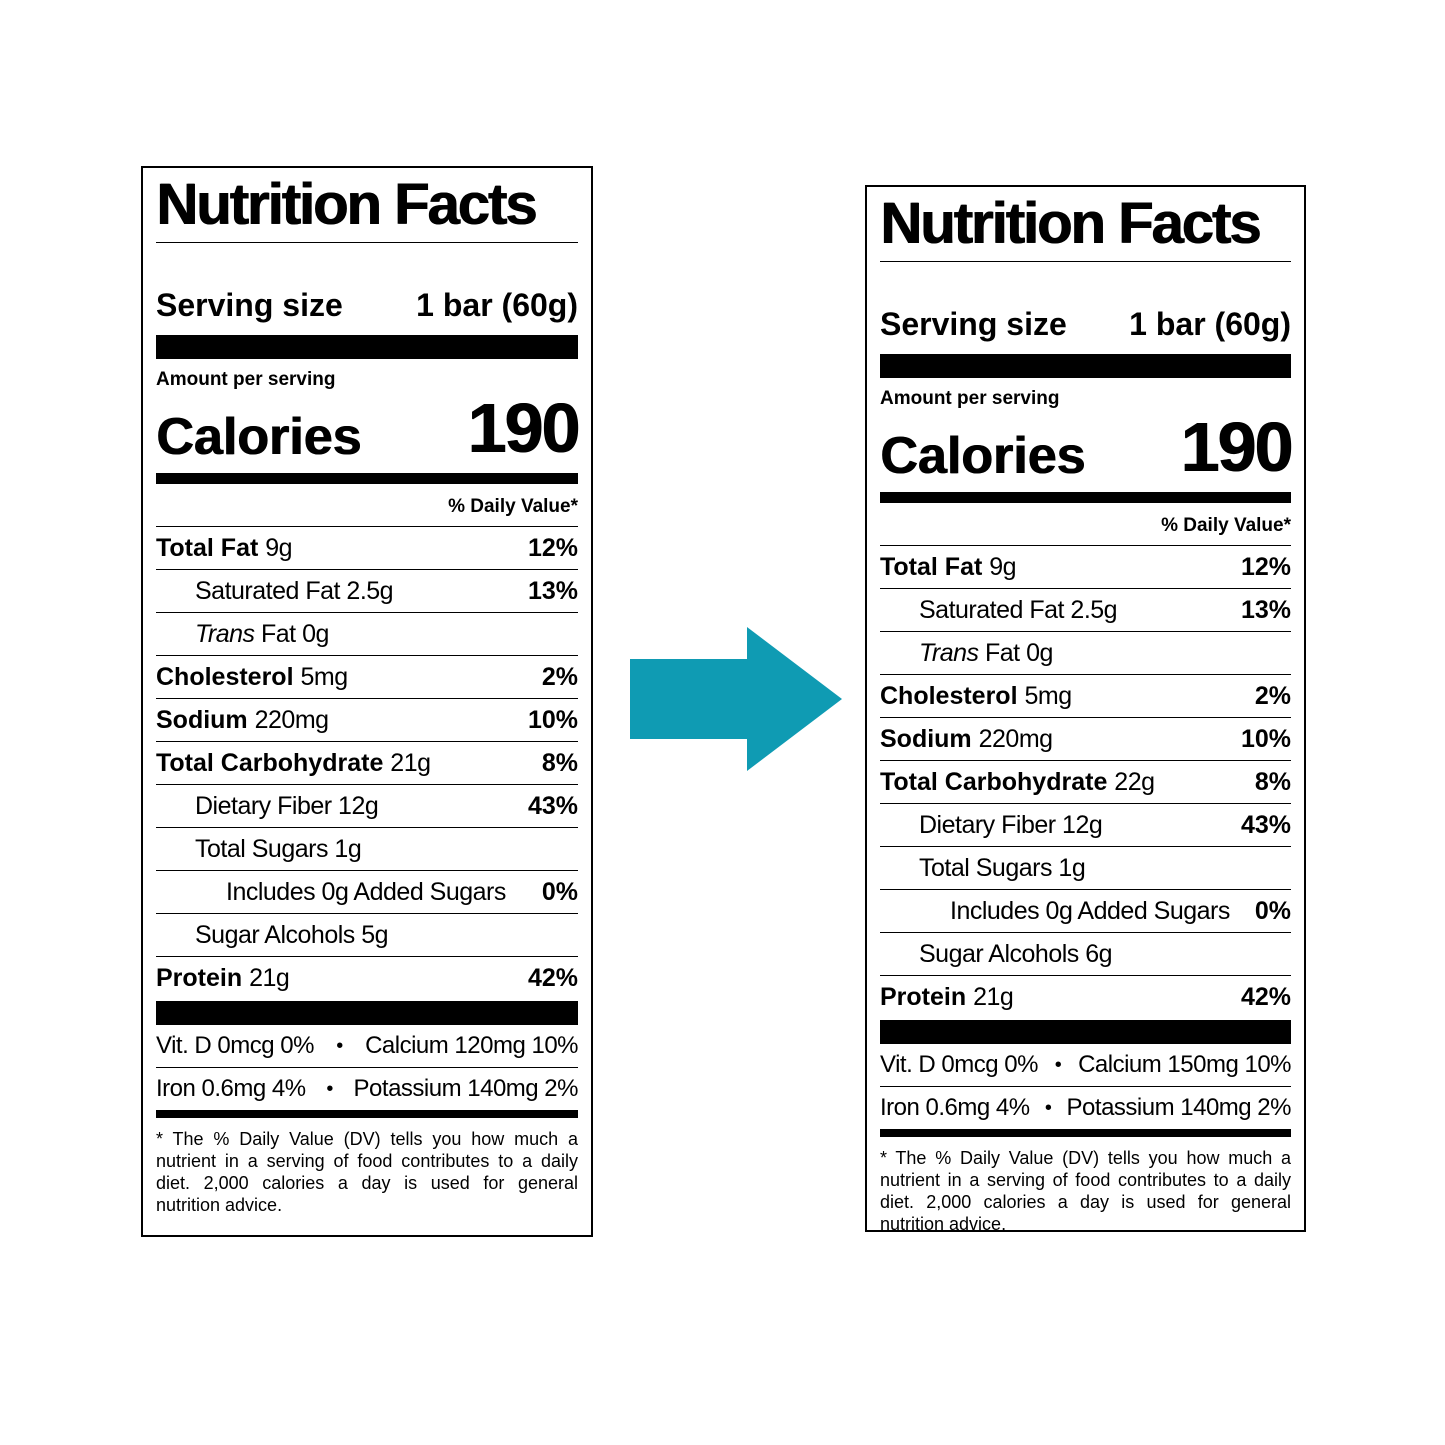 Image resolution: width=1445 pixels, height=1445 pixels. Describe the element at coordinates (973, 324) in the screenshot. I see `serving-size-label: Serving size` at that location.